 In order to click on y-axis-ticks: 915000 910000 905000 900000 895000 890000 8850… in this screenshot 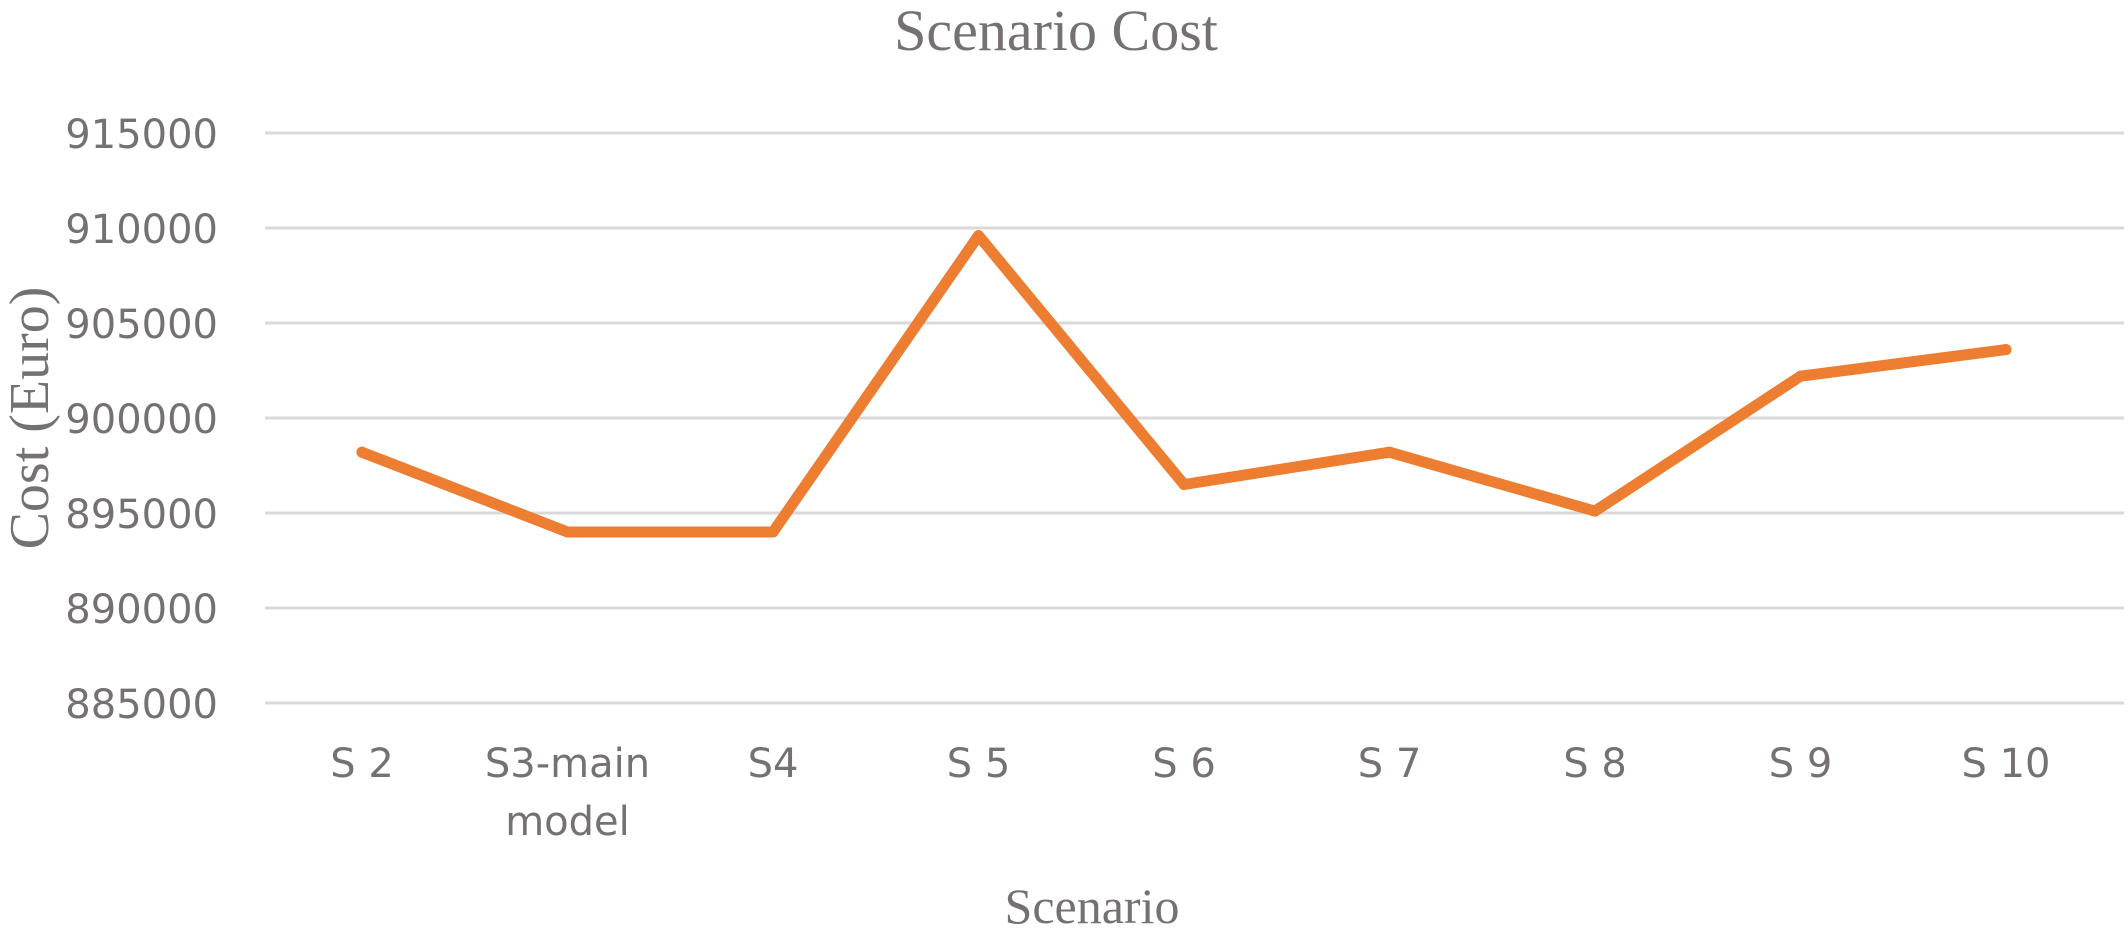, I will do `click(141, 420)`.